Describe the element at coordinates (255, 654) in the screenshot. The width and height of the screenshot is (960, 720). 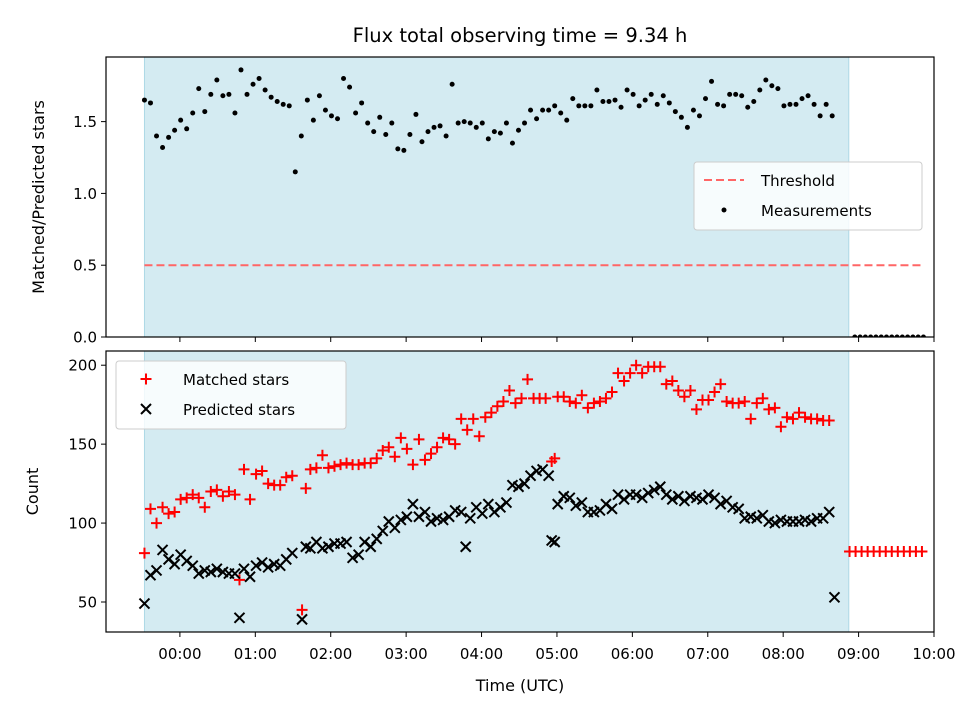
I see `x-tick-label: 01:00` at that location.